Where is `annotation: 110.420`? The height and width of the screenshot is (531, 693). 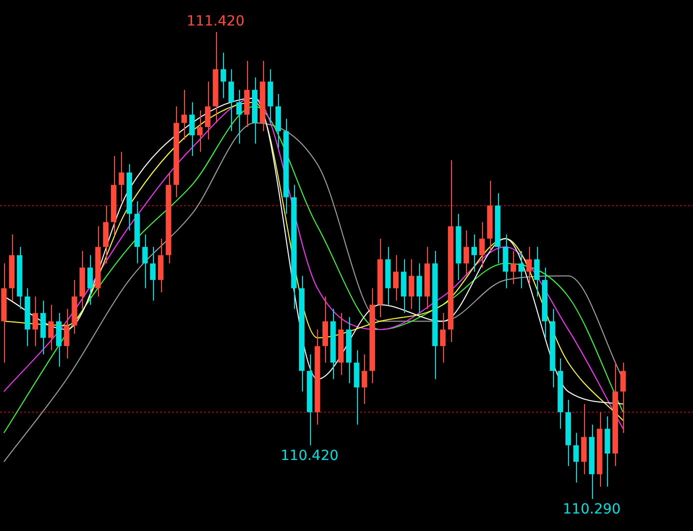
annotation: 110.420 is located at coordinates (309, 456).